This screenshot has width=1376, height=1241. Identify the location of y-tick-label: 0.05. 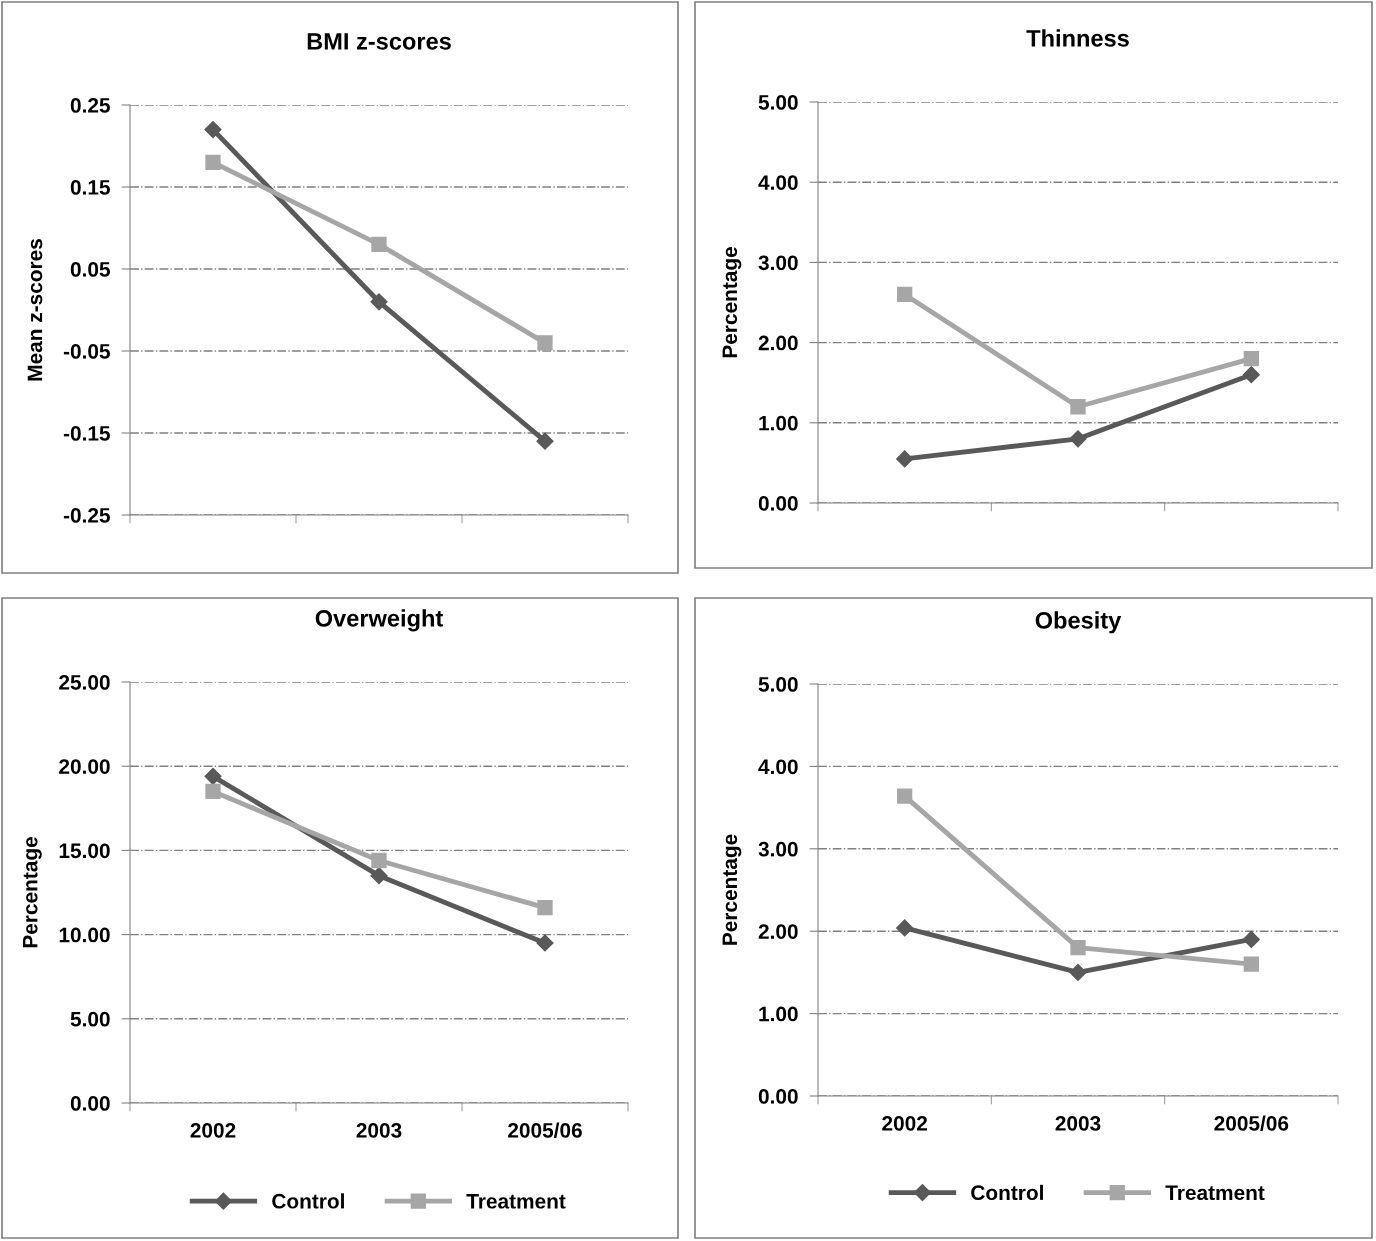
(90, 269).